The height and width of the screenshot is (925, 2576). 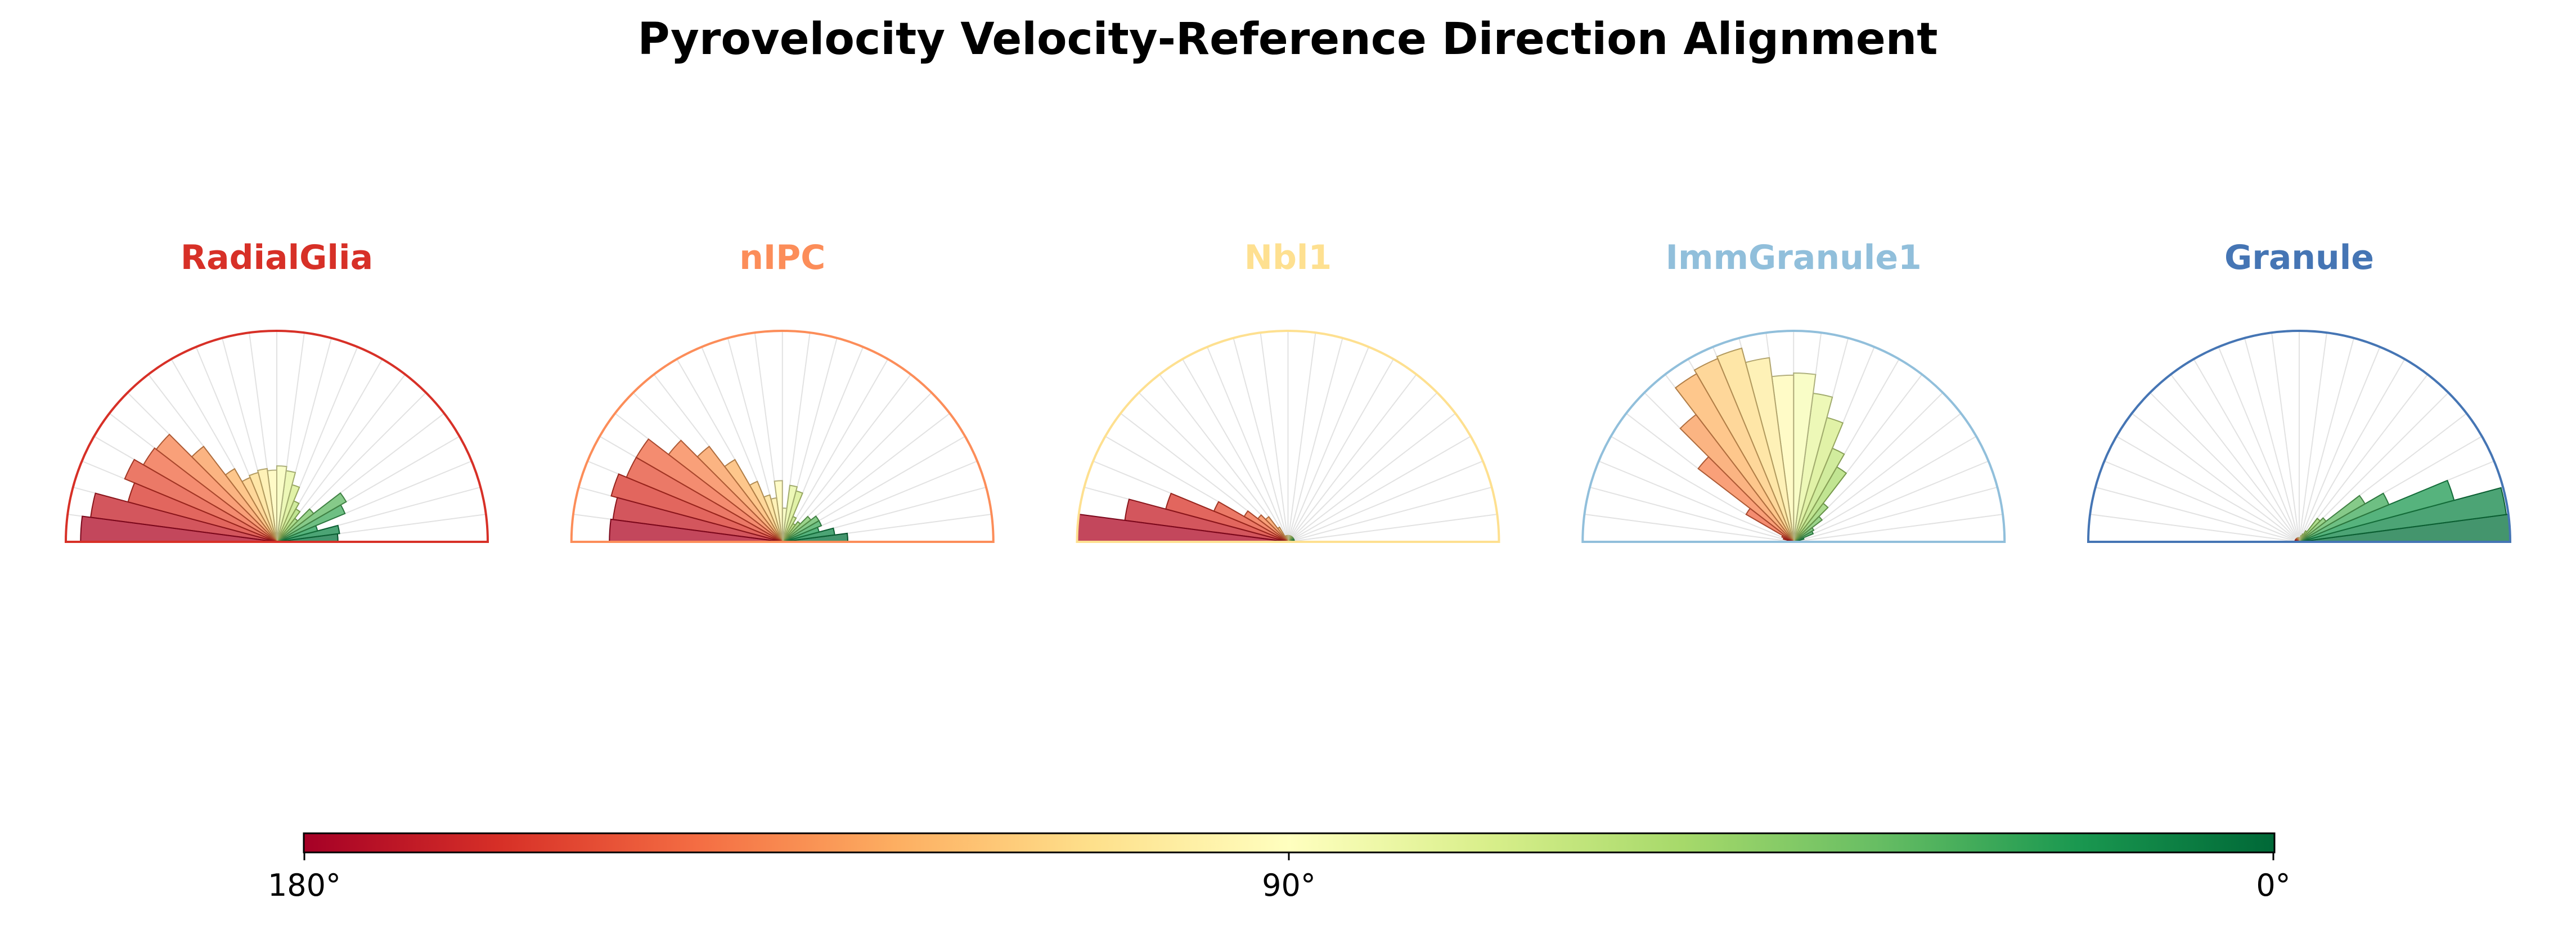 I want to click on panel-title: Granule, so click(x=2299, y=257).